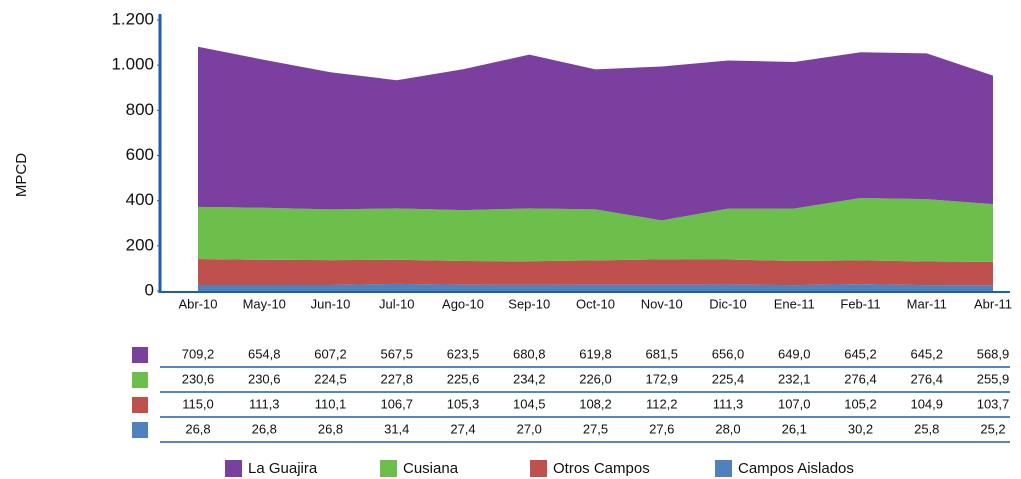 This screenshot has height=479, width=1021. Describe the element at coordinates (601, 468) in the screenshot. I see `legend-label: Otros Campos` at that location.